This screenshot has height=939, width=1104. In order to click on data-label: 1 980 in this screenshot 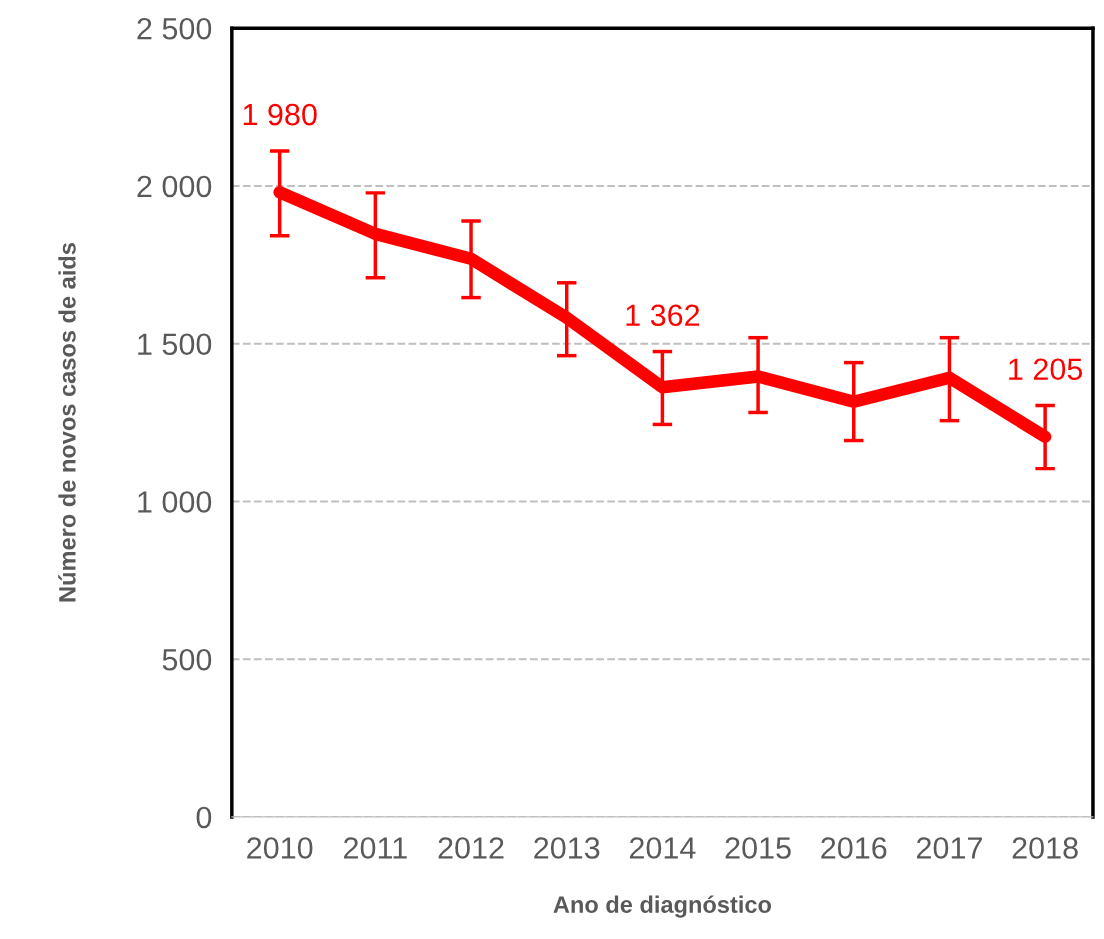, I will do `click(280, 114)`.